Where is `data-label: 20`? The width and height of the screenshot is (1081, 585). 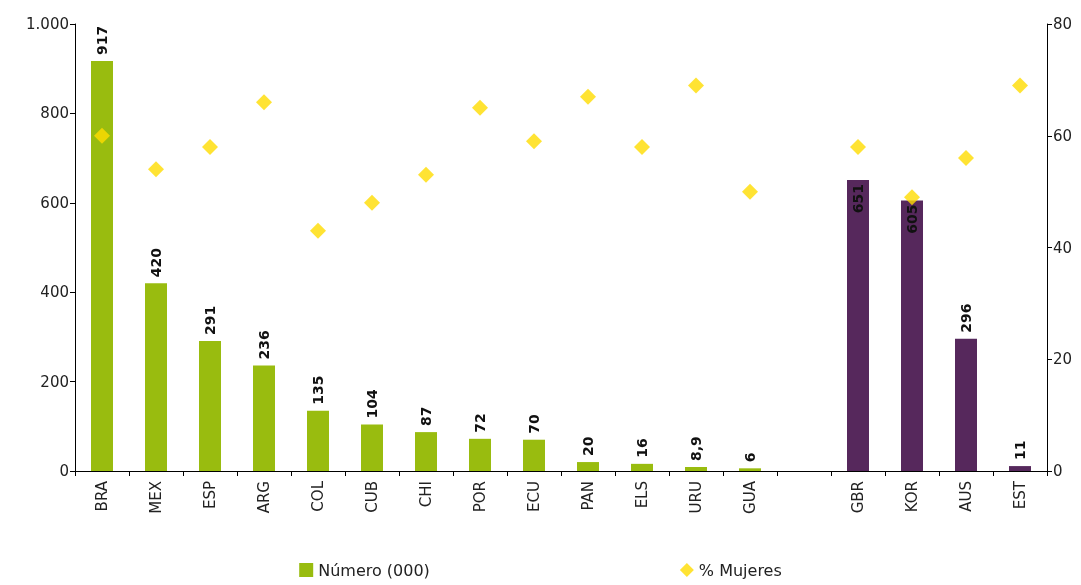
data-label: 20 is located at coordinates (588, 446).